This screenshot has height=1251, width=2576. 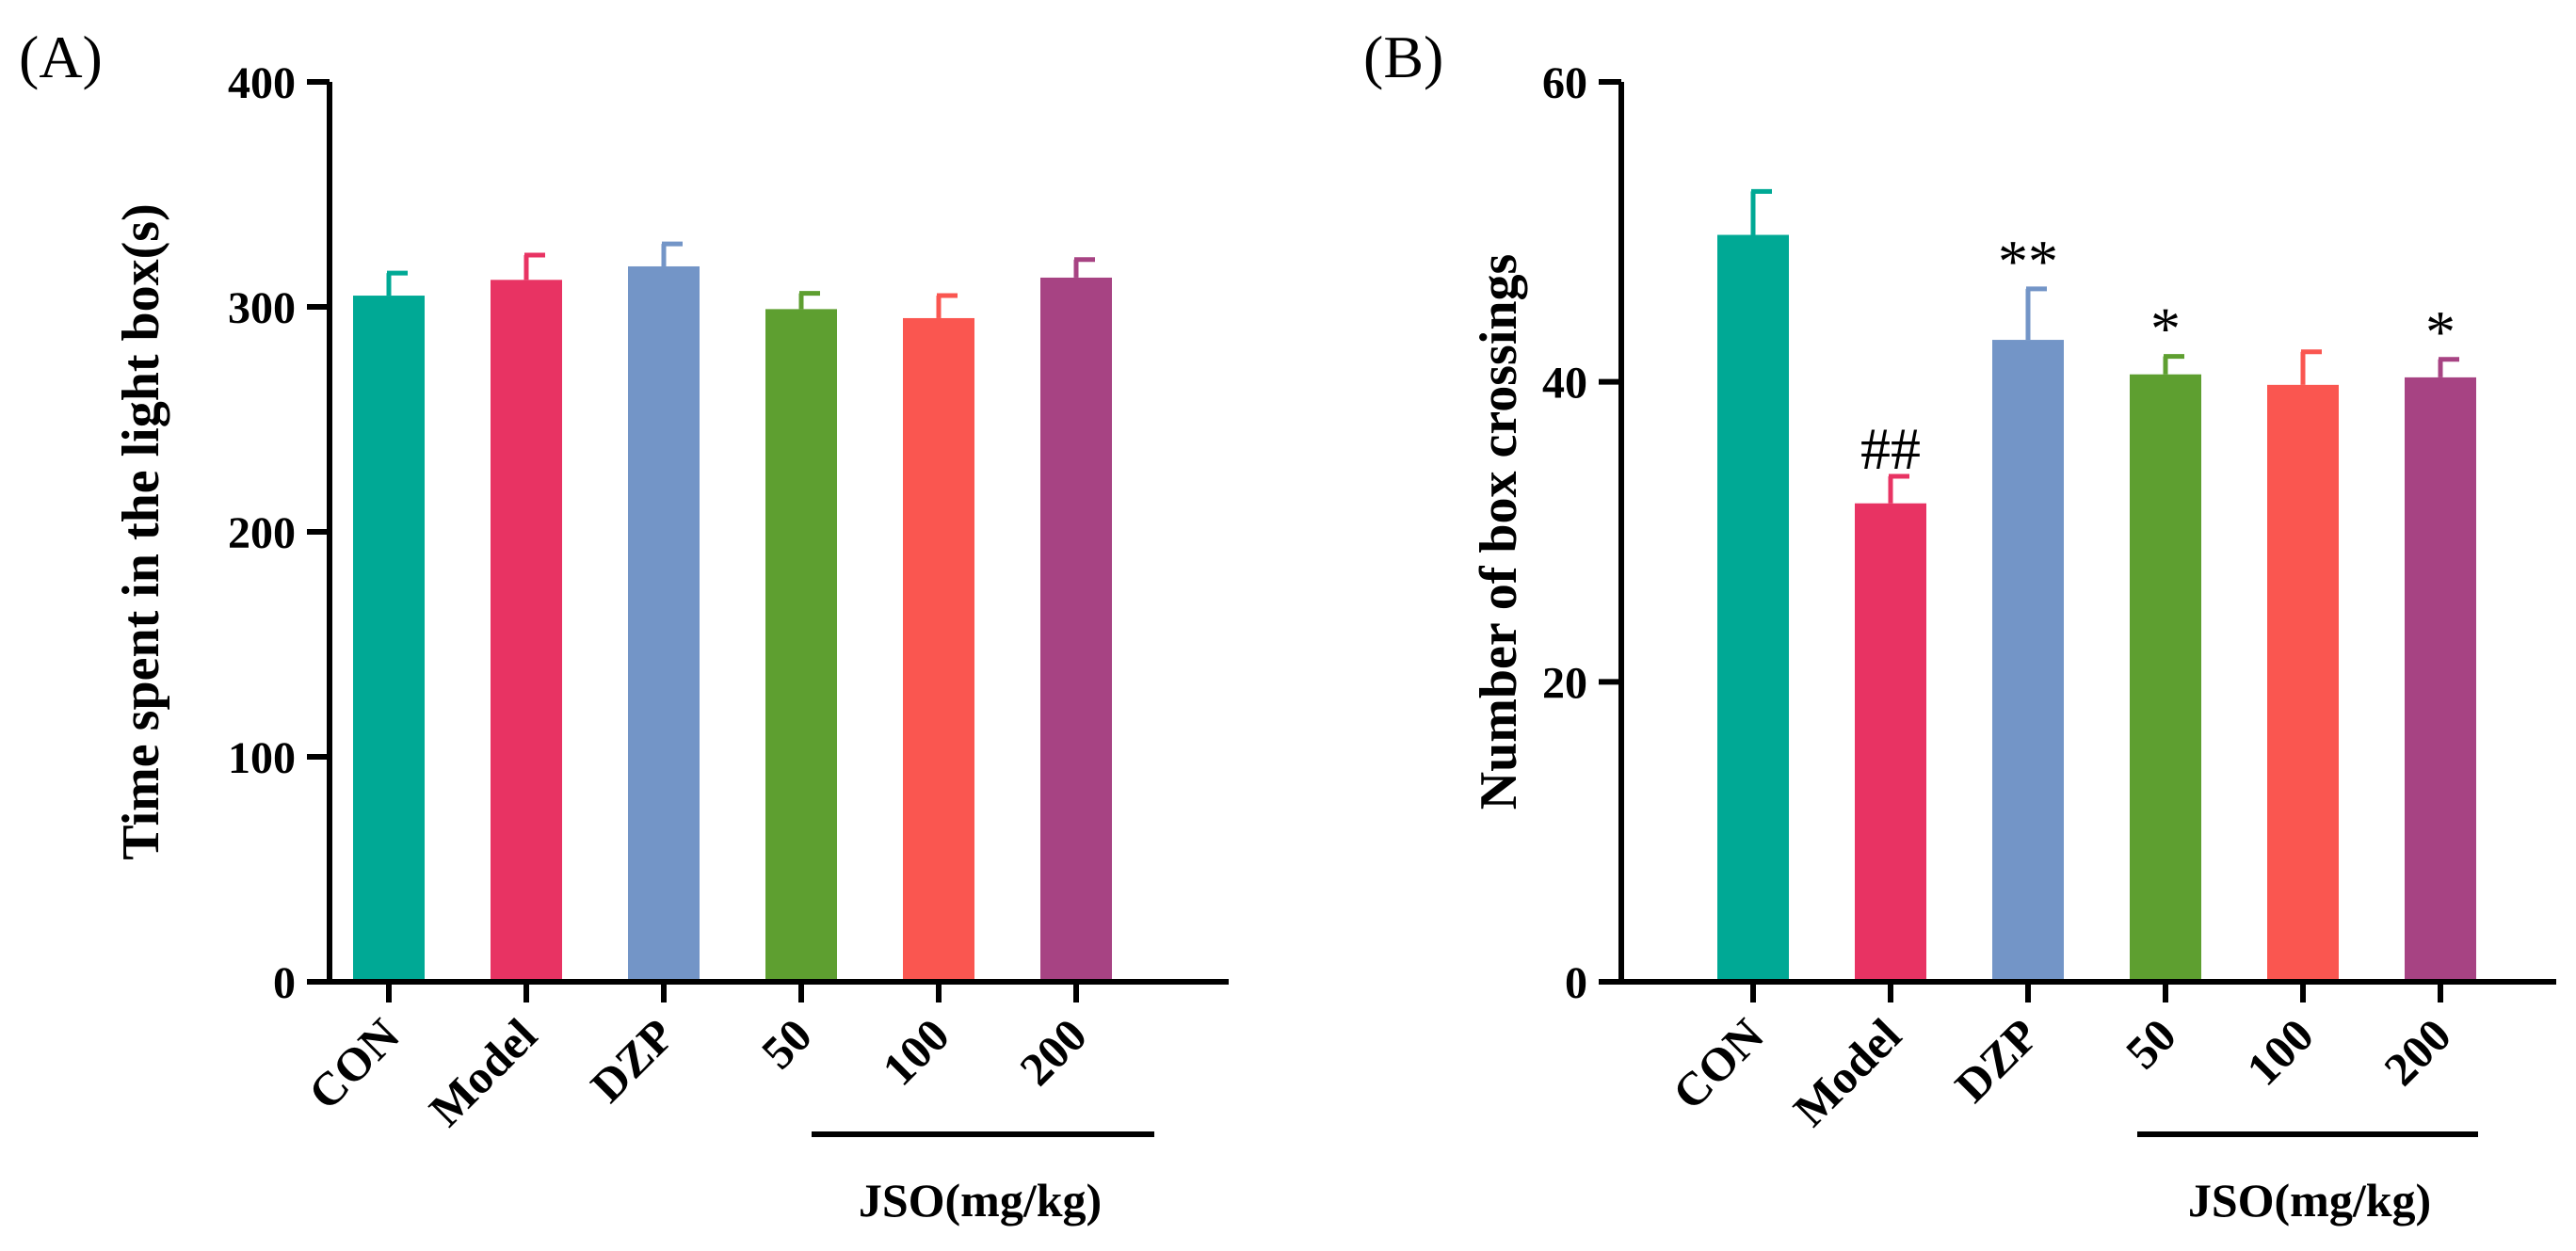 I want to click on y-axis-label: Time spent in the light box(s), so click(x=141, y=531).